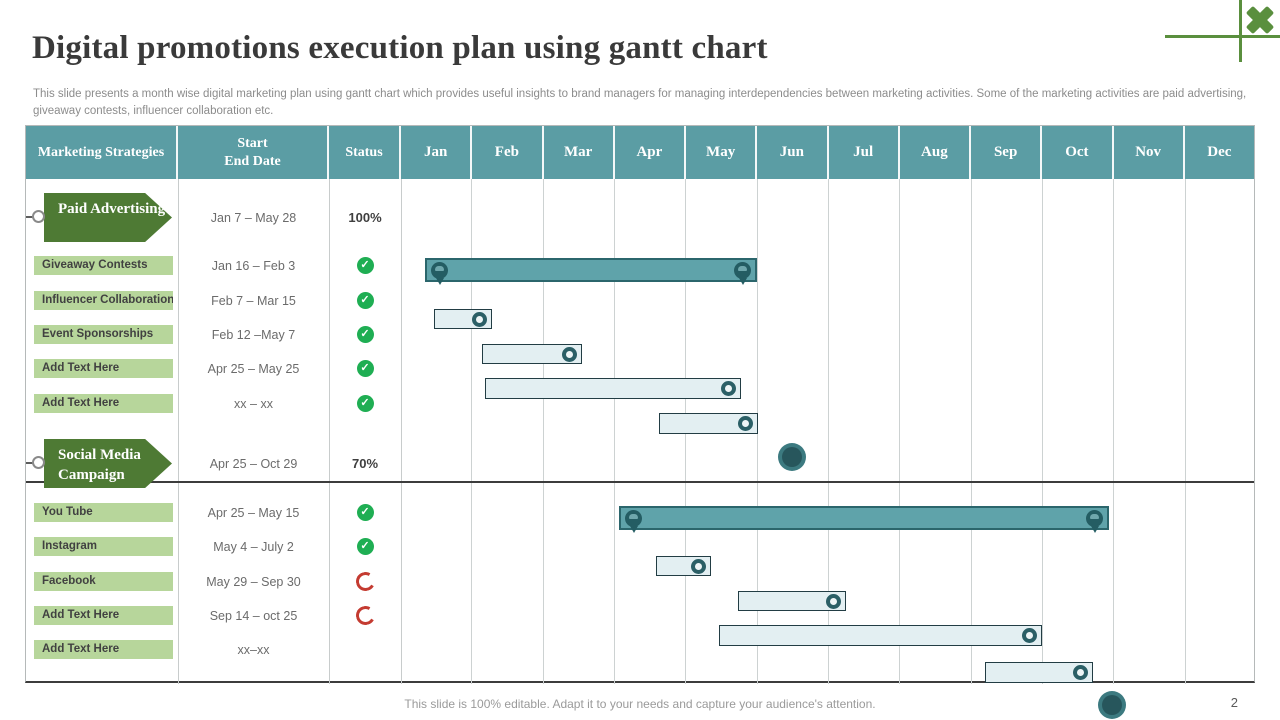  I want to click on group-progress: 70%, so click(365, 463).